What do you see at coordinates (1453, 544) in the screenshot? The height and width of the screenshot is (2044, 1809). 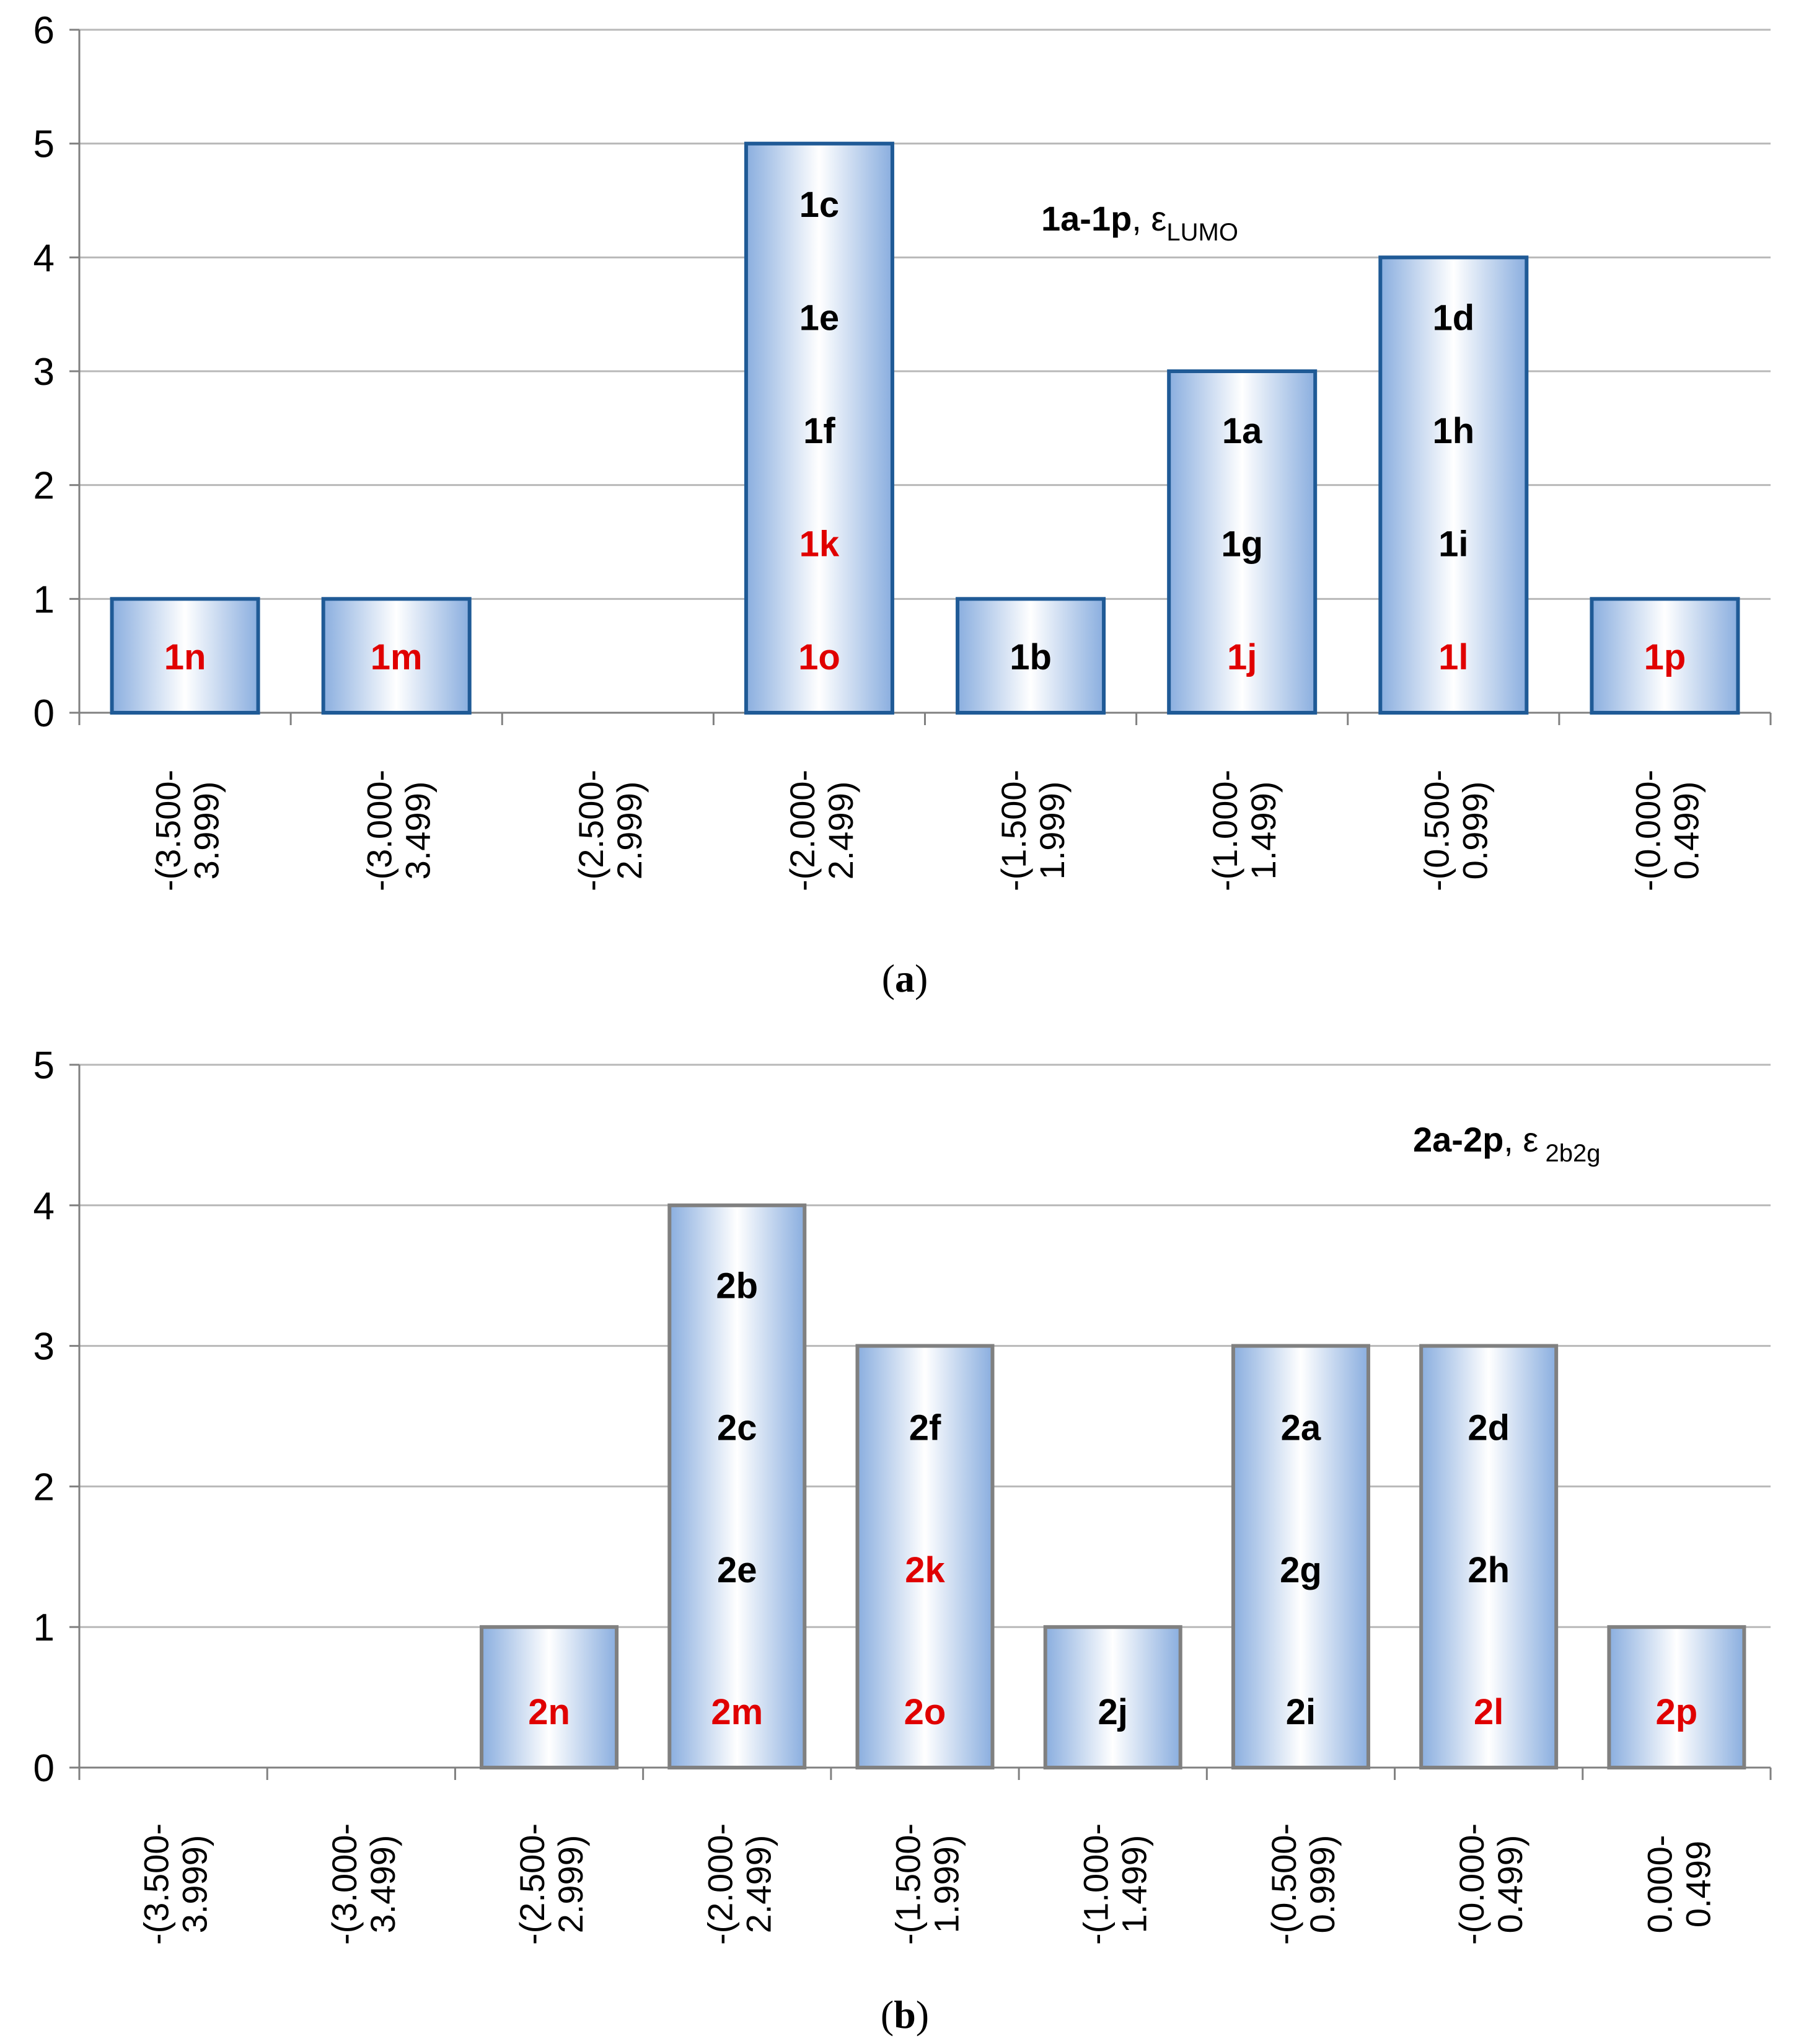 I see `bar-label: 1i` at bounding box center [1453, 544].